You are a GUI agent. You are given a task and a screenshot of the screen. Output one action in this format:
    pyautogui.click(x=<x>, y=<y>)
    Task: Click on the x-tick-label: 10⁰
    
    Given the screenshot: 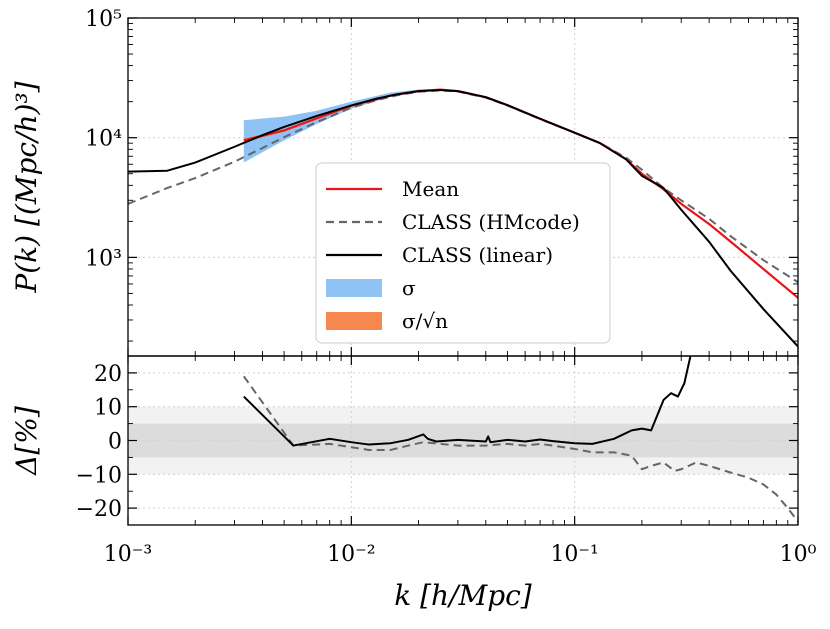 What is the action you would take?
    pyautogui.click(x=798, y=554)
    